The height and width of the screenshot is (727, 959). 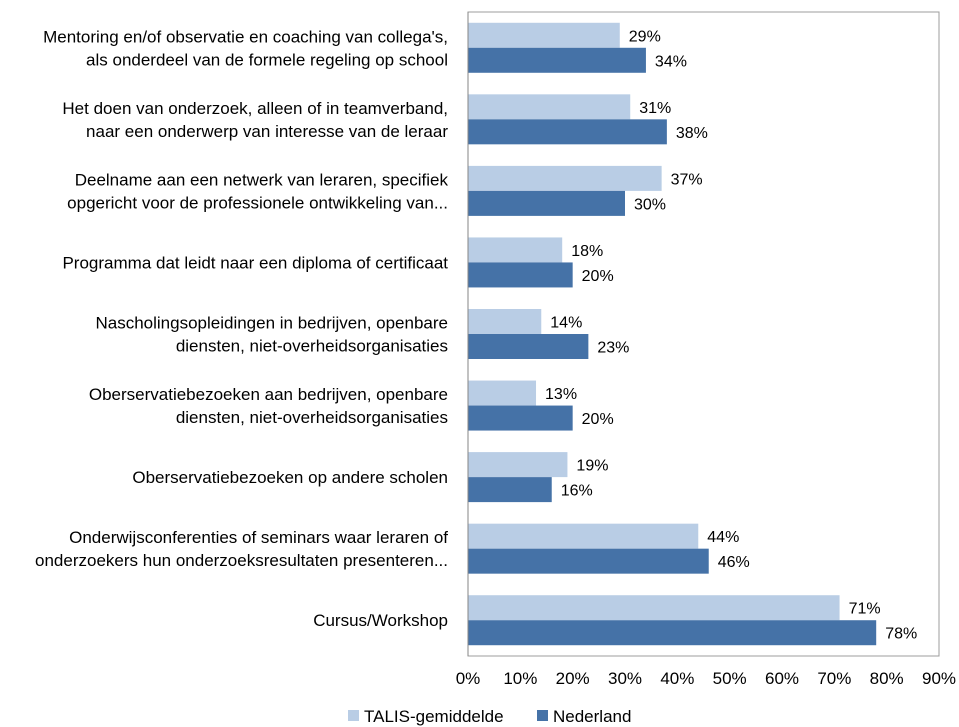 What do you see at coordinates (782, 678) in the screenshot?
I see `x-tick-label: 60%` at bounding box center [782, 678].